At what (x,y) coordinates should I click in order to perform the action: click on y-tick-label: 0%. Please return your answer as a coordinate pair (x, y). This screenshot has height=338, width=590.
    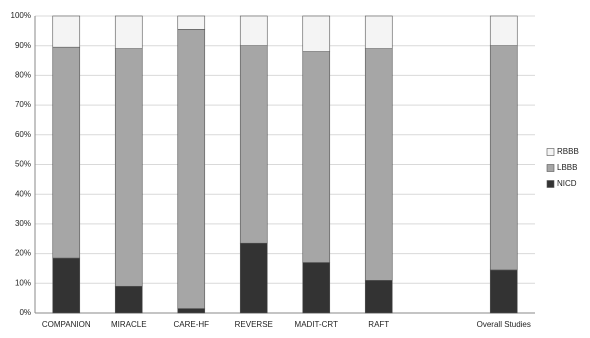
    Looking at the image, I should click on (25, 312).